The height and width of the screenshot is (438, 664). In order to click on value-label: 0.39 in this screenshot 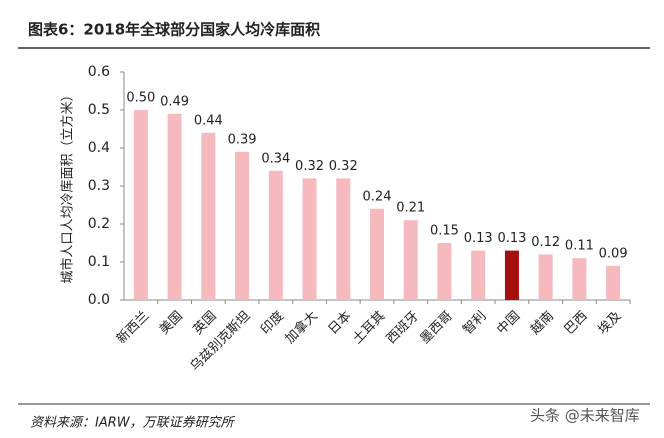, I will do `click(242, 139)`.